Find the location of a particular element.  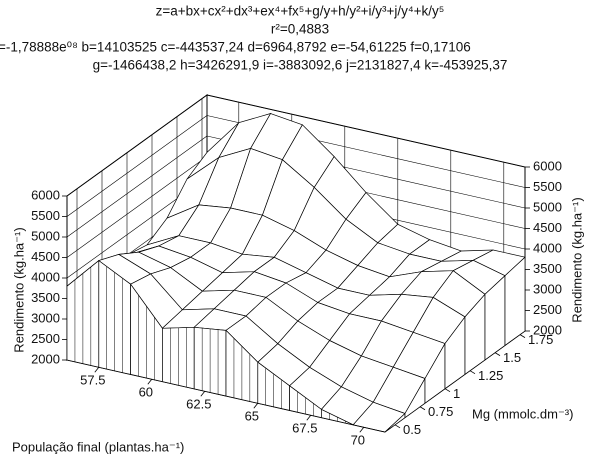

x-tick-label: 57.5 is located at coordinates (92, 380).